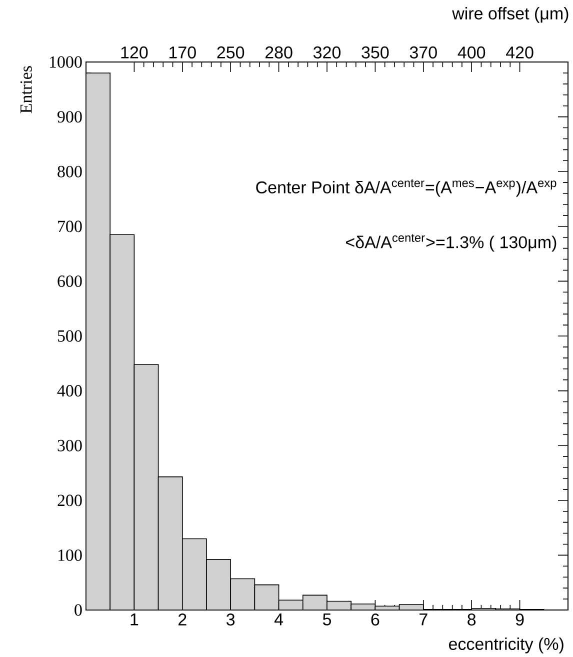  What do you see at coordinates (472, 620) in the screenshot?
I see `x-tick-label: 8` at bounding box center [472, 620].